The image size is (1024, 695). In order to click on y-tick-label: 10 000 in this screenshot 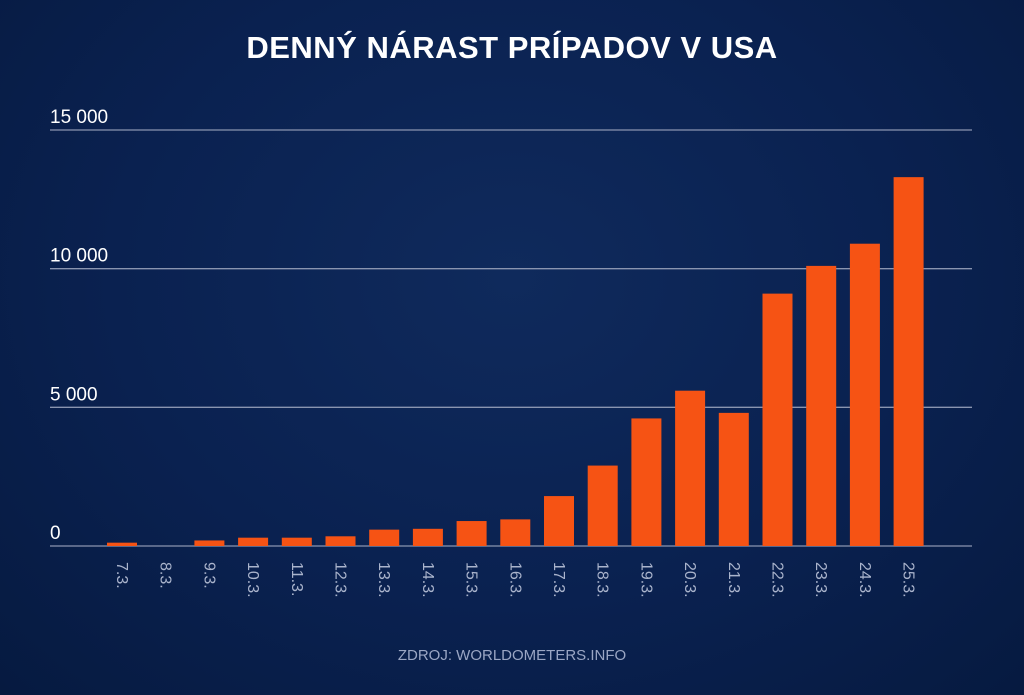, I will do `click(79, 256)`.